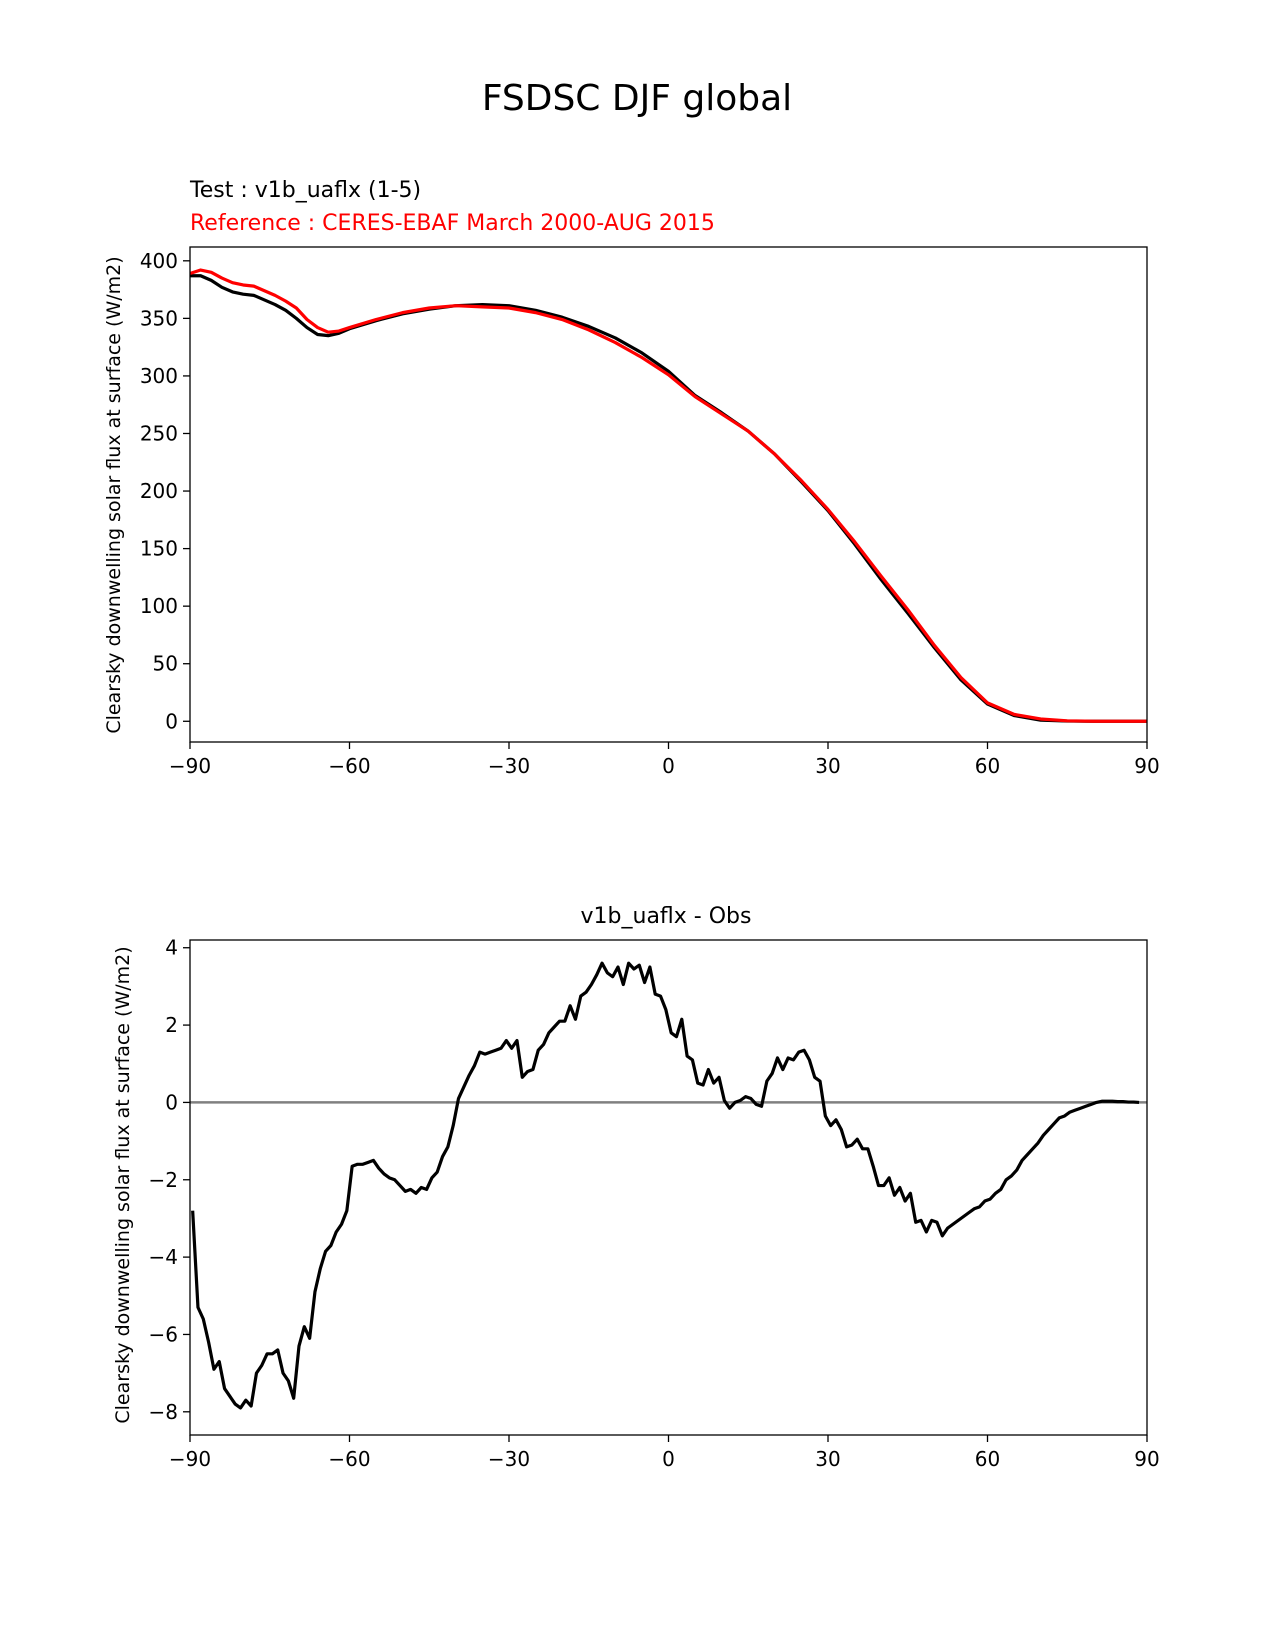 This screenshot has width=1275, height=1650. What do you see at coordinates (159, 261) in the screenshot?
I see `y-tick-label: 400` at bounding box center [159, 261].